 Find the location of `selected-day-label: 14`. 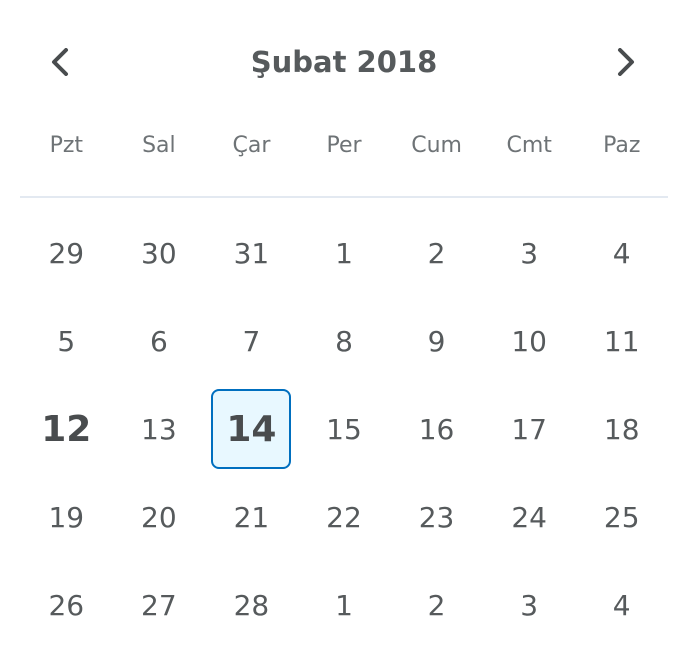

selected-day-label: 14 is located at coordinates (251, 429).